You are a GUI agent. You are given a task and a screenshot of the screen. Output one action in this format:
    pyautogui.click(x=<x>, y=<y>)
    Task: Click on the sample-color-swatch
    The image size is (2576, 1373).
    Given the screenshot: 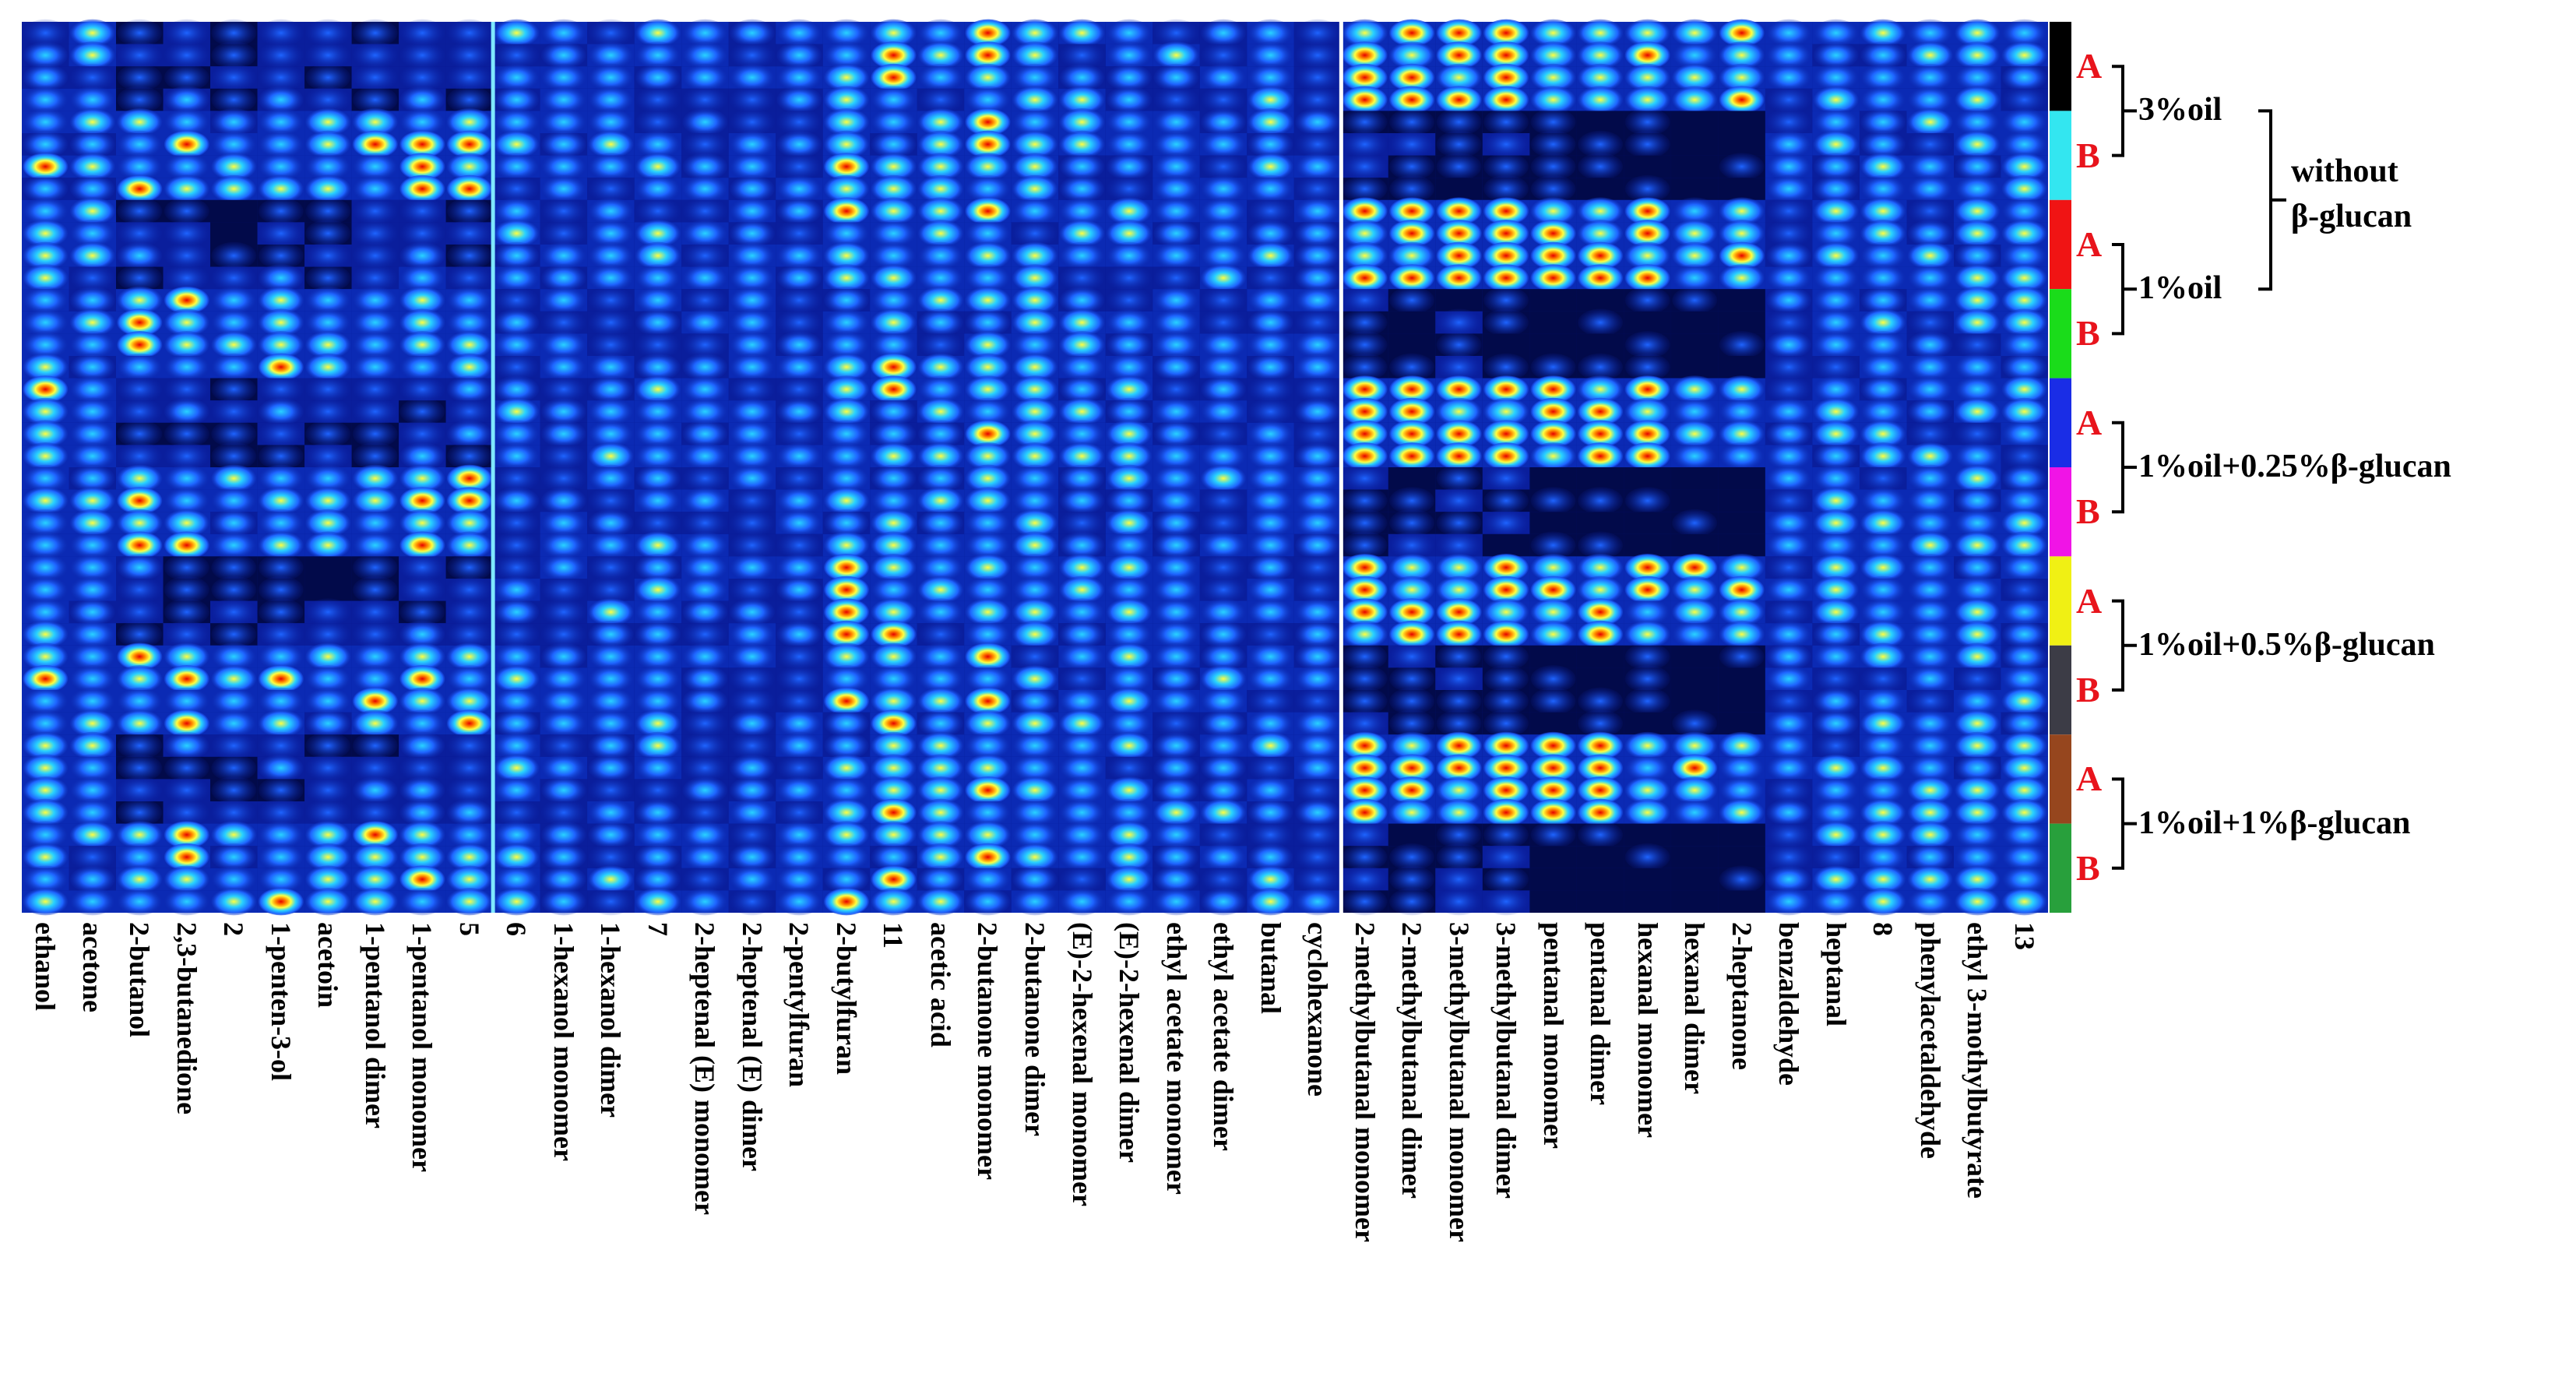 What is the action you would take?
    pyautogui.click(x=2060, y=244)
    